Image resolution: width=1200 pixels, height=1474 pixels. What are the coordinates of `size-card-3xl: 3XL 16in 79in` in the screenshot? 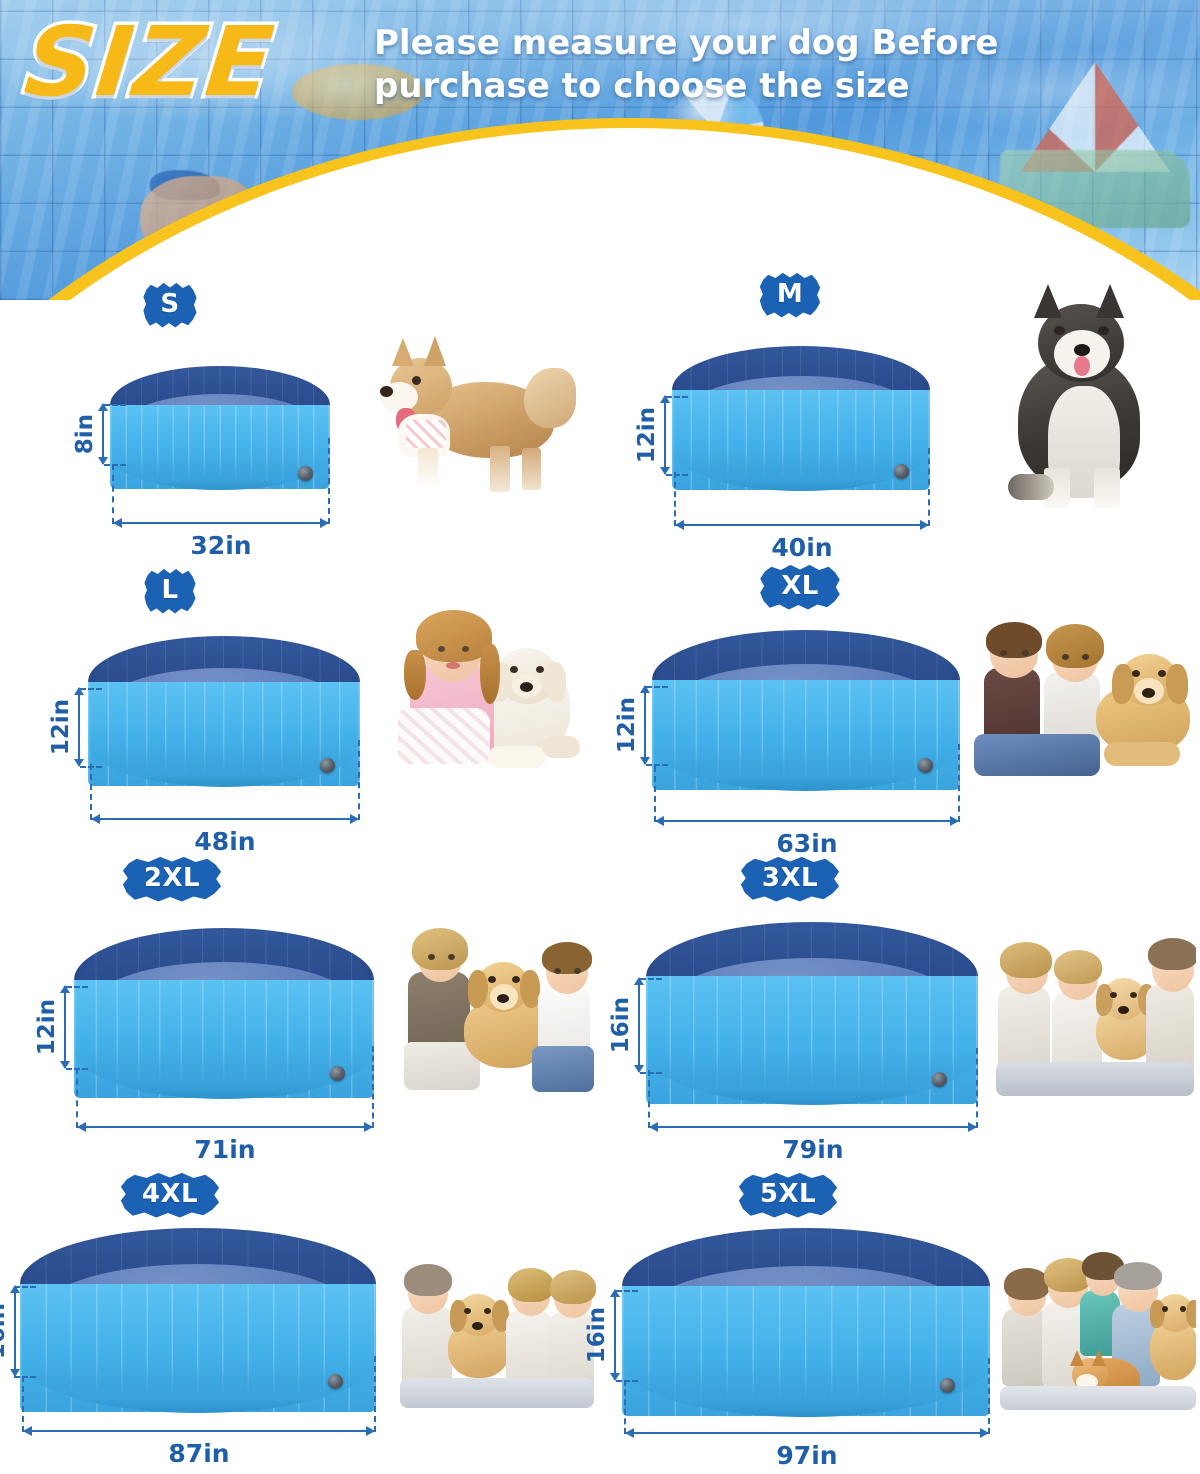 It's located at (900, 1014).